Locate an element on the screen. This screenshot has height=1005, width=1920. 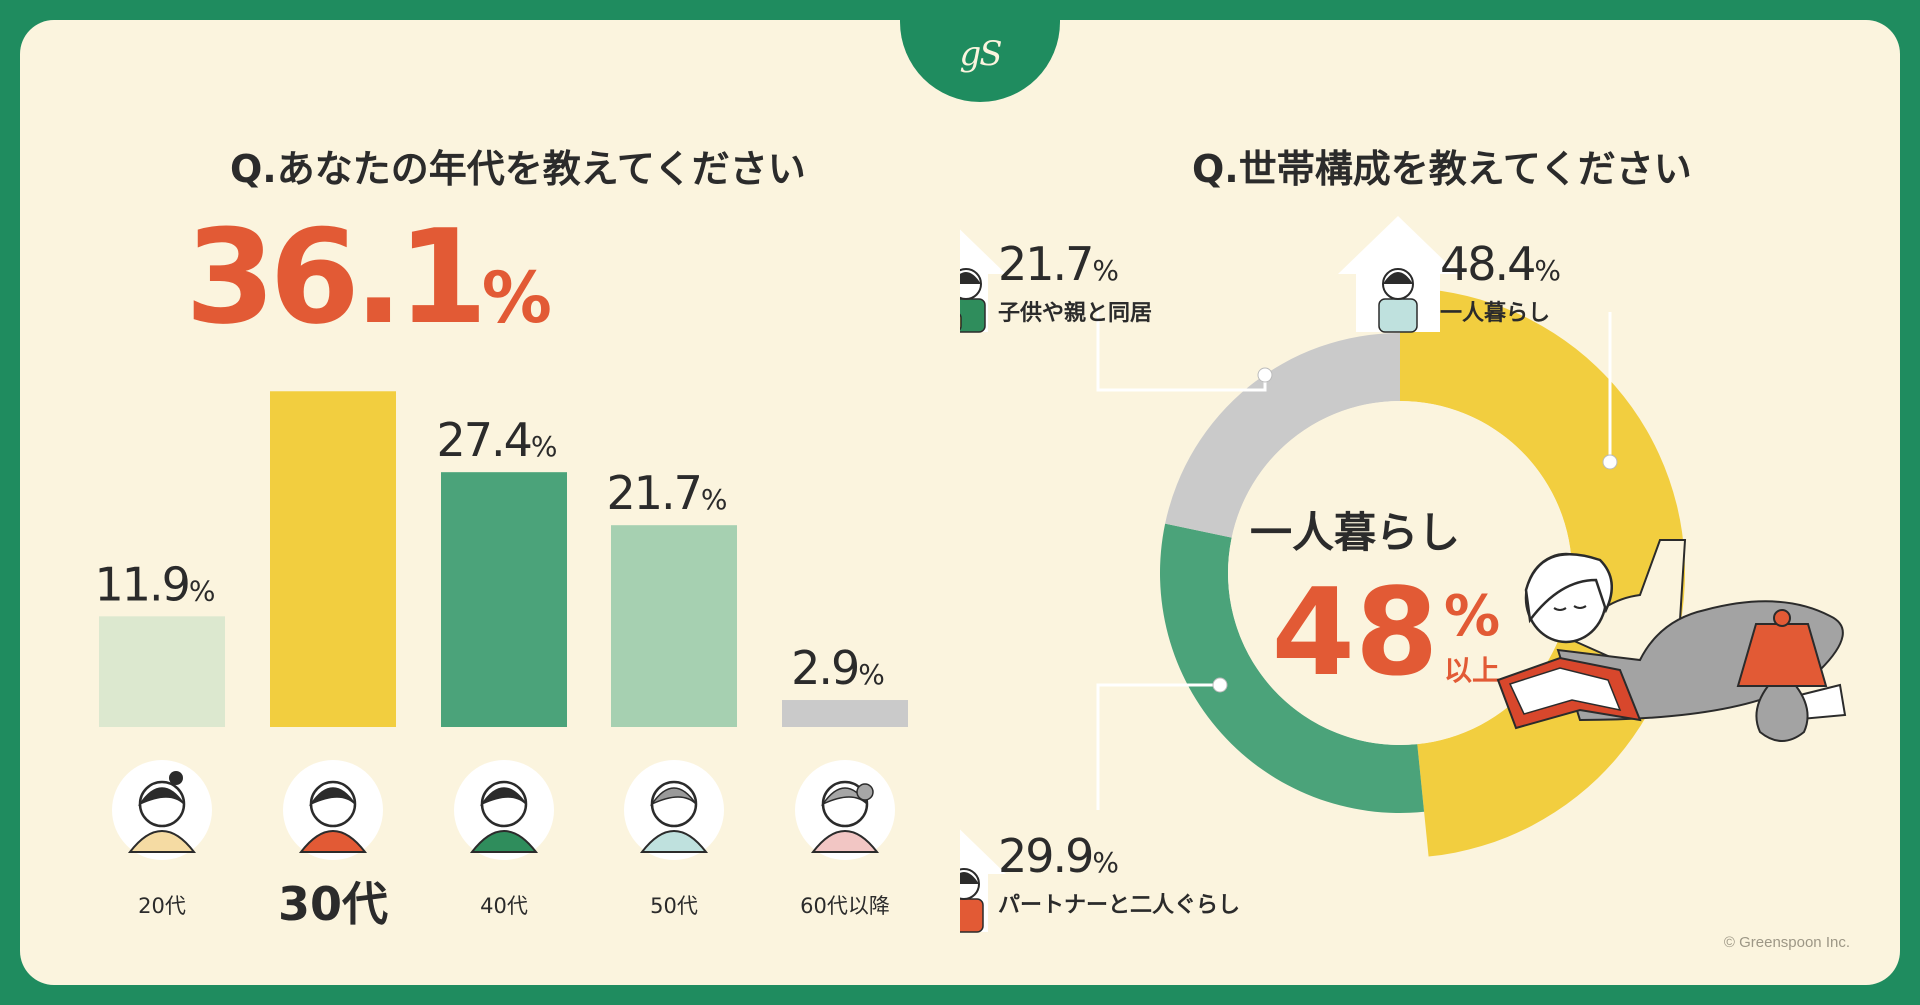
slice-label-子供や親と同居: 子供や親と同居 is located at coordinates (1075, 313).